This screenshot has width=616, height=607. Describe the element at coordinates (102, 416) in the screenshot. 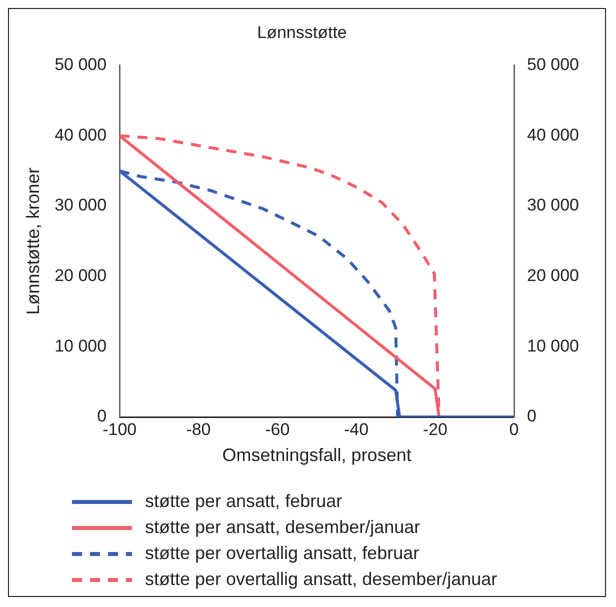

I see `y-tick-label: 0` at that location.